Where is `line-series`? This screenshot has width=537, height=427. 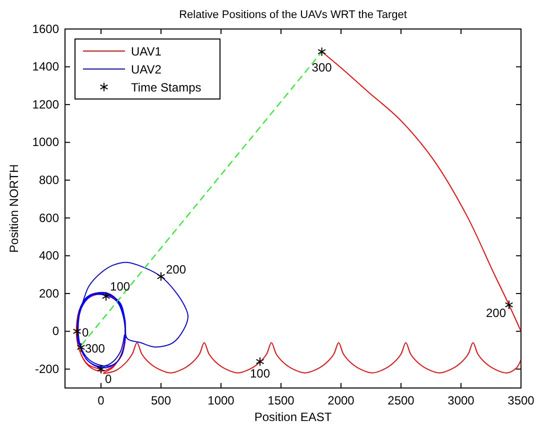 line-series is located at coordinates (132, 315).